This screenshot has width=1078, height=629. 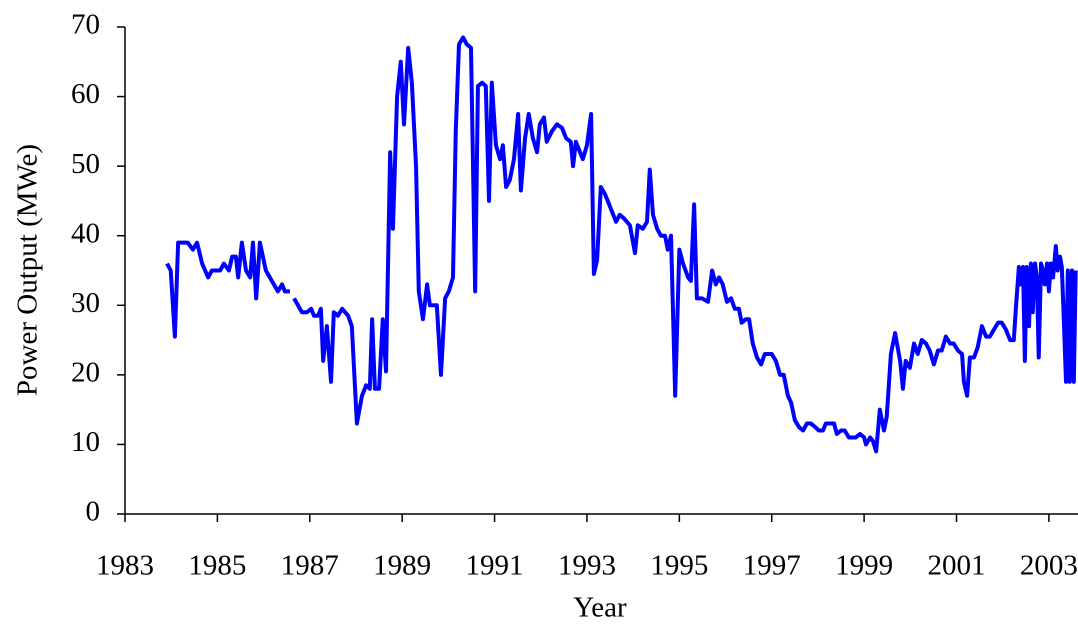 What do you see at coordinates (495, 566) in the screenshot?
I see `x-tick-label: 1991` at bounding box center [495, 566].